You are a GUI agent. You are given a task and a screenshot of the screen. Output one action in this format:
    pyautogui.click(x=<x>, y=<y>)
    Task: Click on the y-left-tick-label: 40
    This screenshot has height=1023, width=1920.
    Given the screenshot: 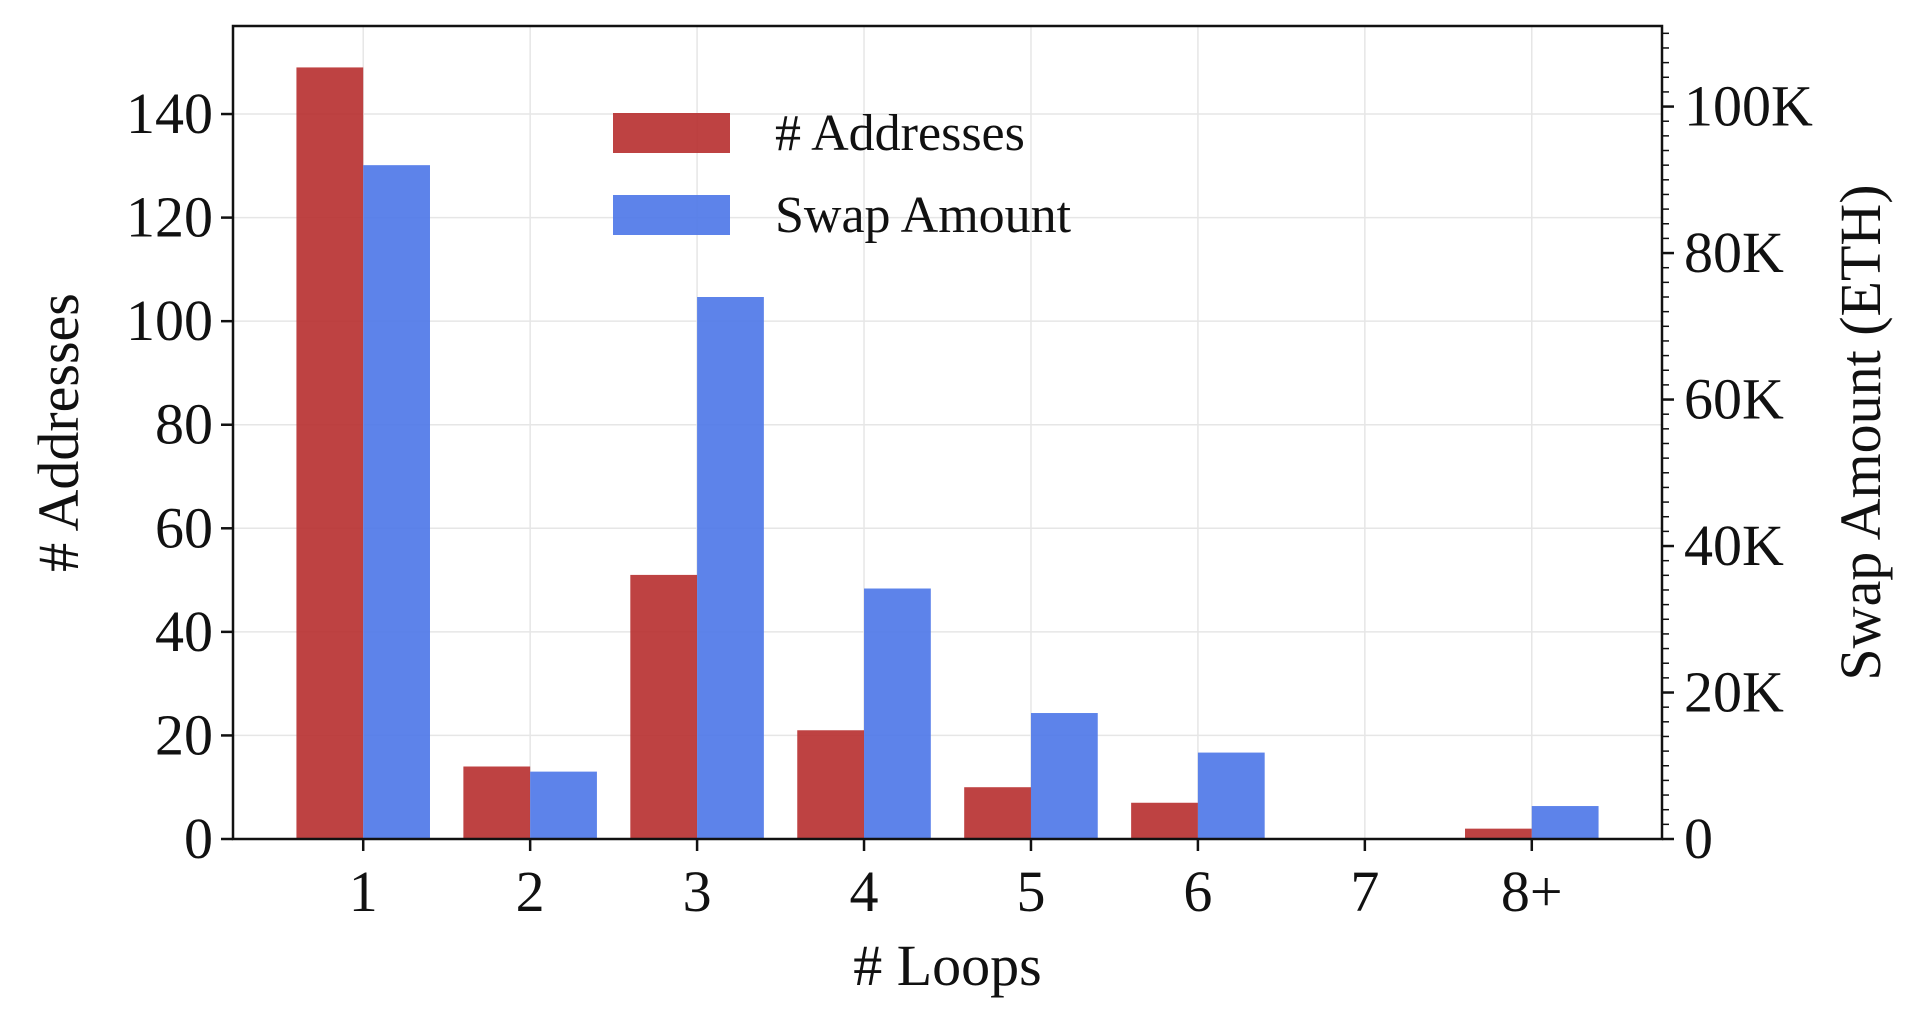 What is the action you would take?
    pyautogui.click(x=184, y=631)
    